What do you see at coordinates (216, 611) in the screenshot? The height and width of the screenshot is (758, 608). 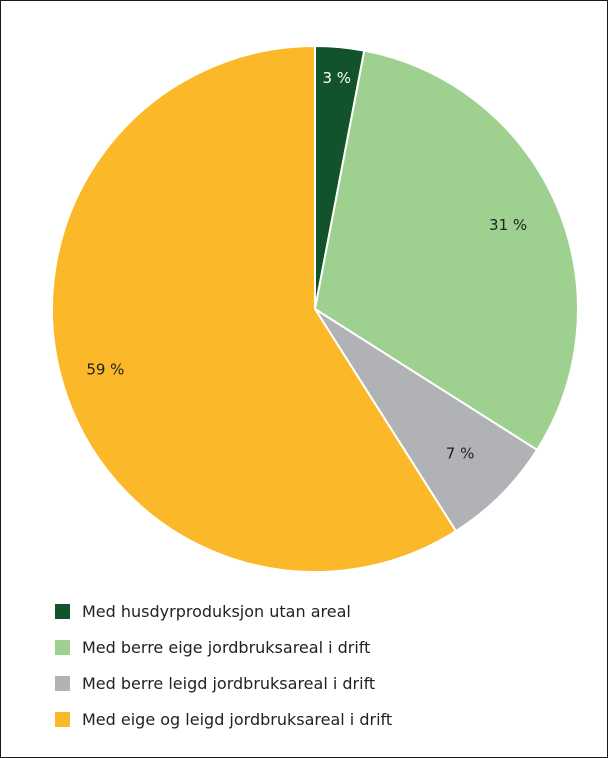 I see `legend-label: Med husdyrproduksjon utan areal` at bounding box center [216, 611].